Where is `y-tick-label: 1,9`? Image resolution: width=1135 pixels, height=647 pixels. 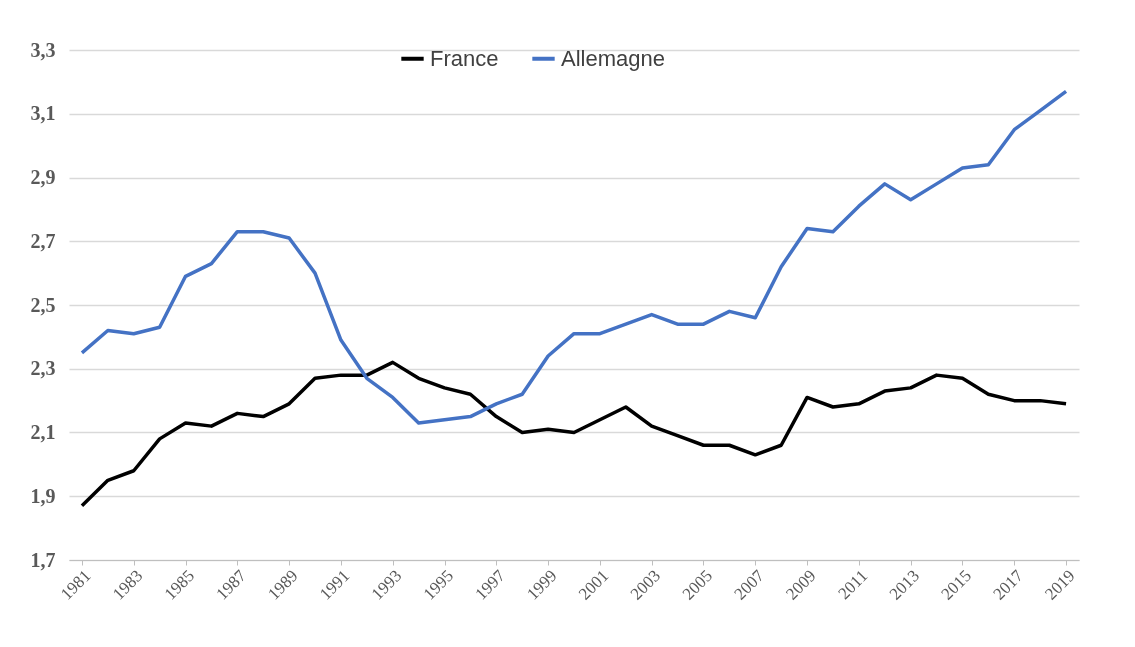 y-tick-label: 1,9 is located at coordinates (43, 495).